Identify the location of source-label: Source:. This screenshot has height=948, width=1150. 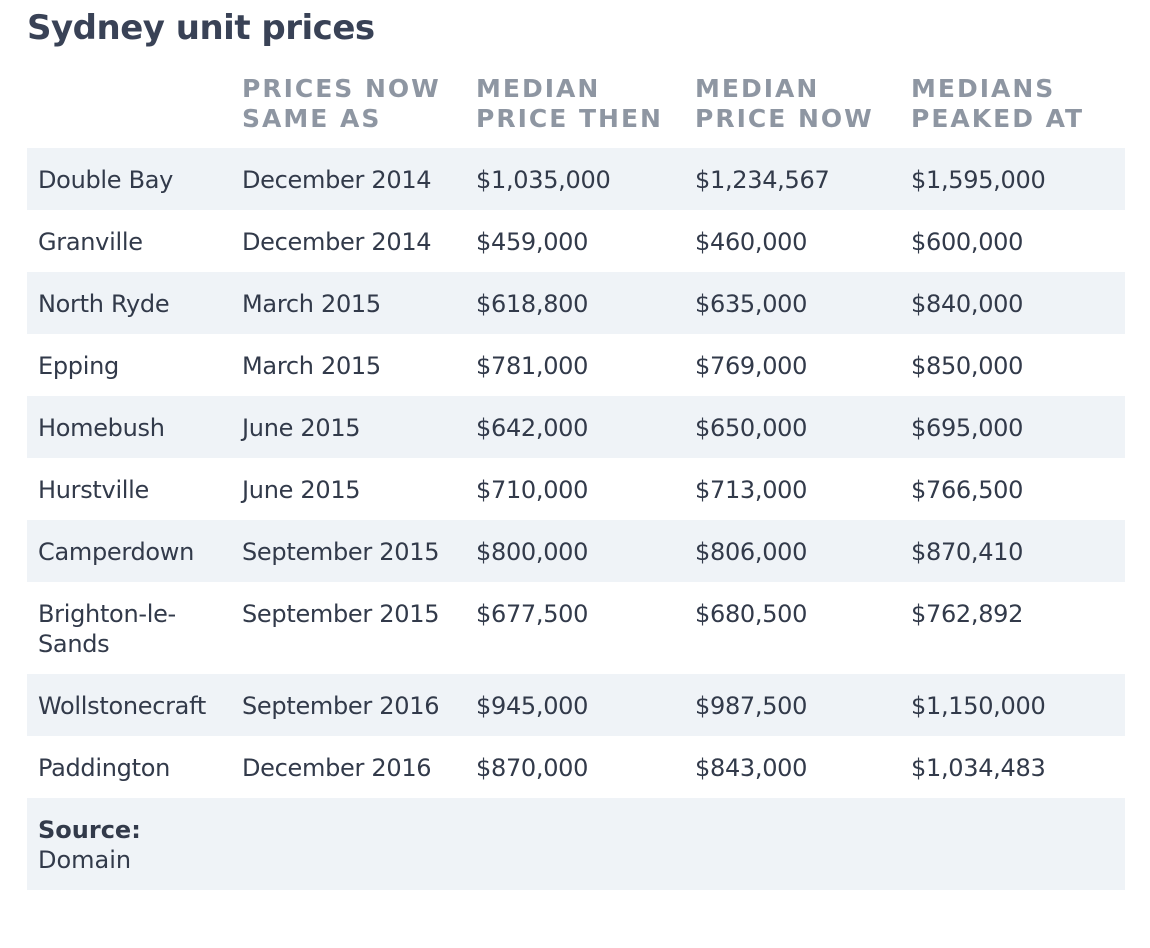
(89, 830).